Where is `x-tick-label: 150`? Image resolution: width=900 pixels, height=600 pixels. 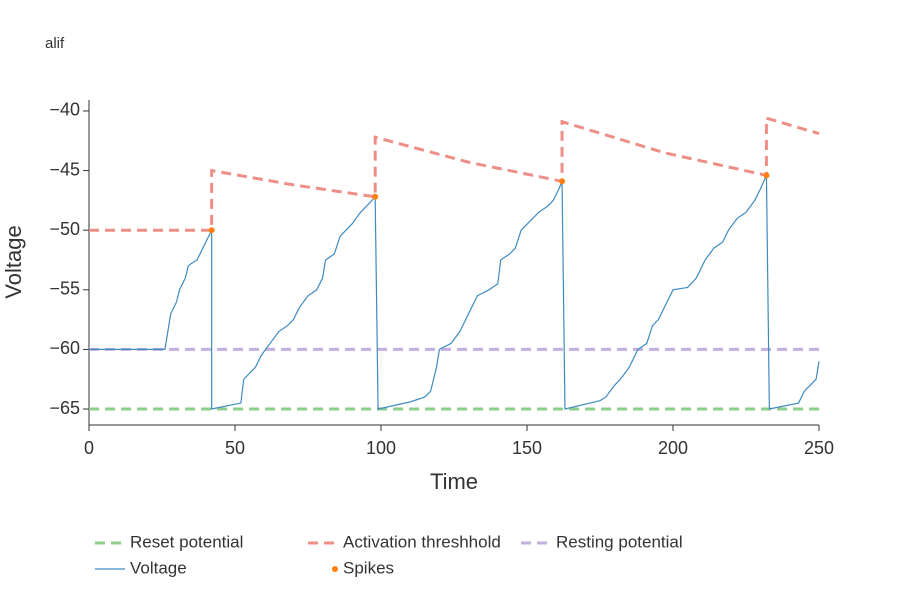 x-tick-label: 150 is located at coordinates (527, 448).